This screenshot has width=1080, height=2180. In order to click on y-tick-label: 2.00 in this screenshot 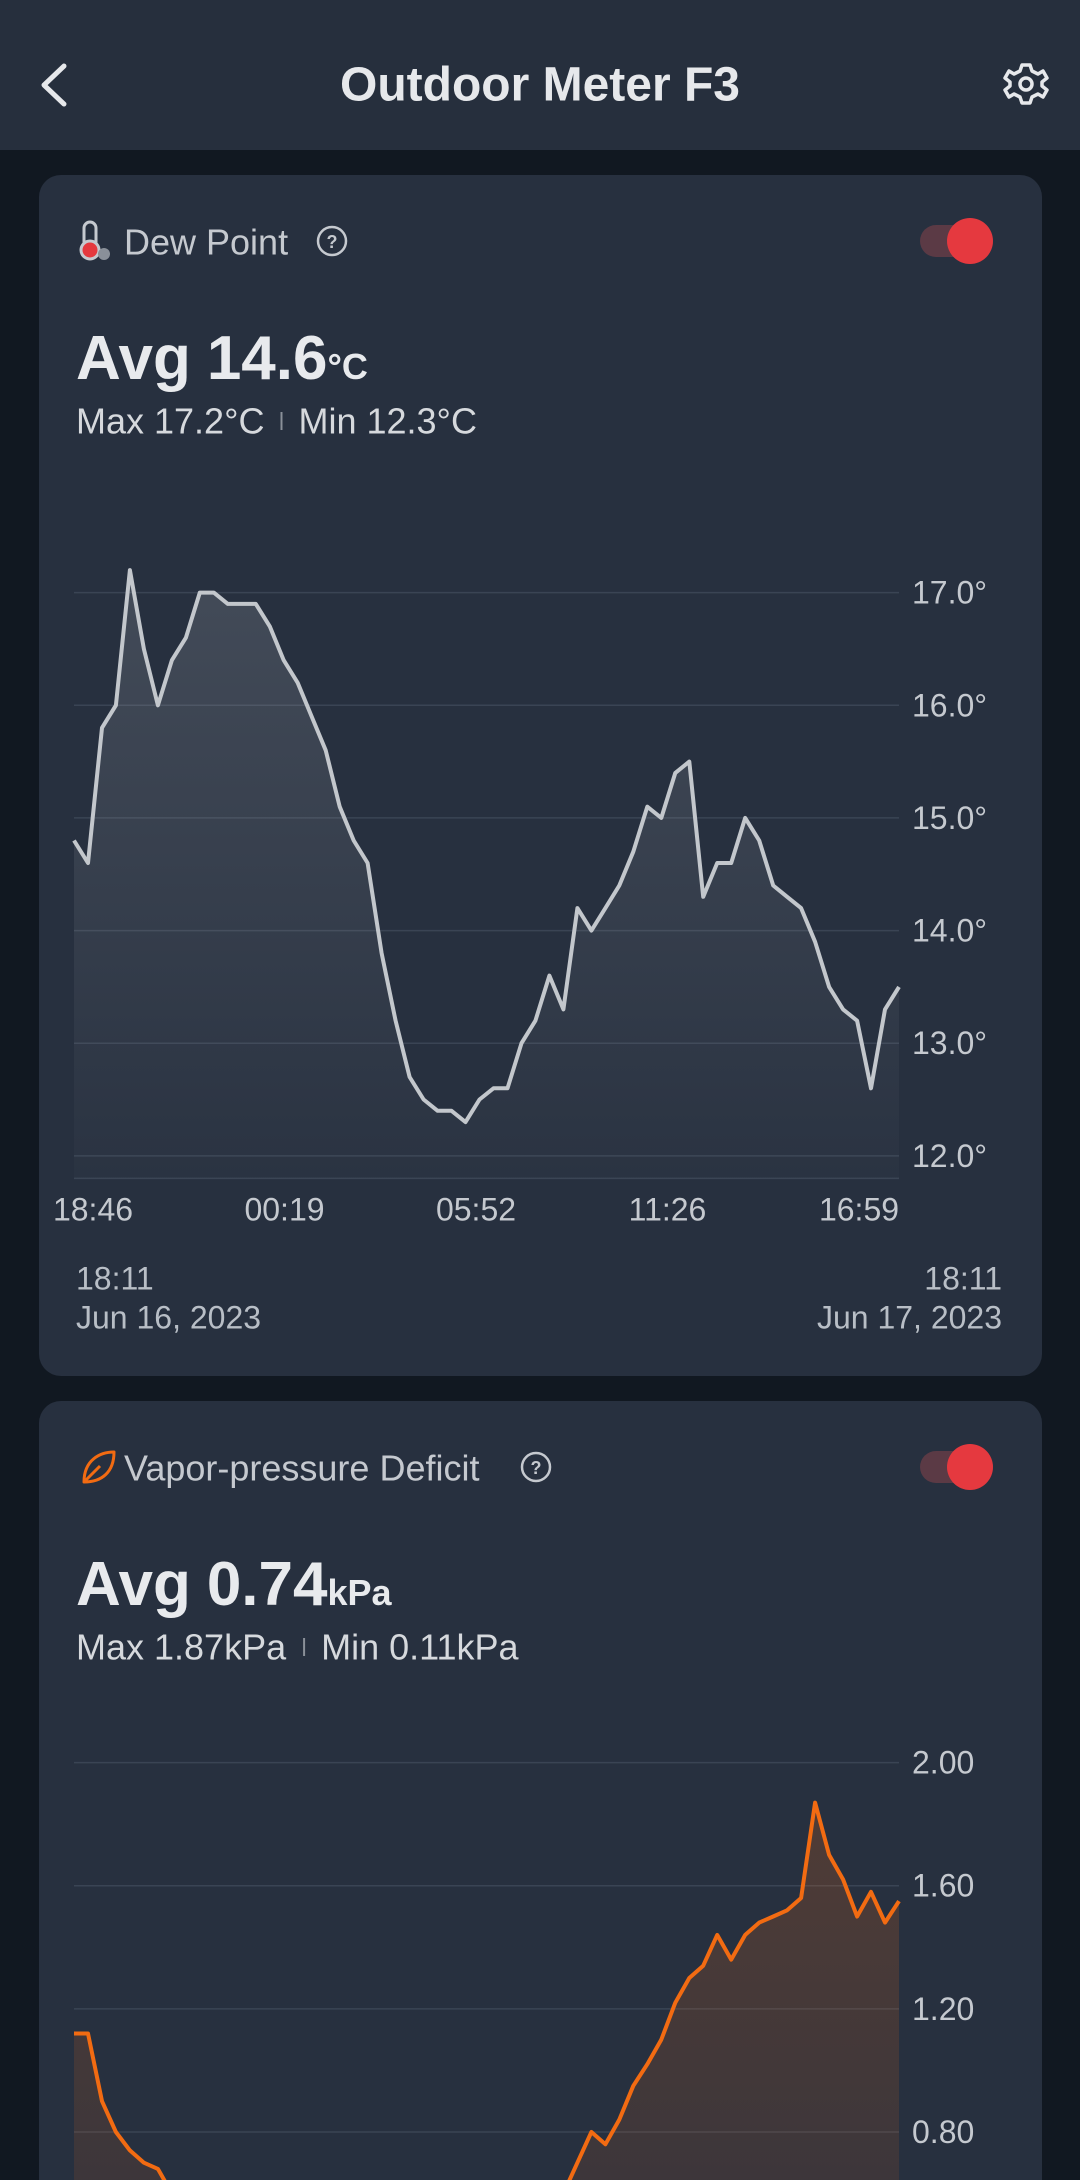, I will do `click(943, 1763)`.